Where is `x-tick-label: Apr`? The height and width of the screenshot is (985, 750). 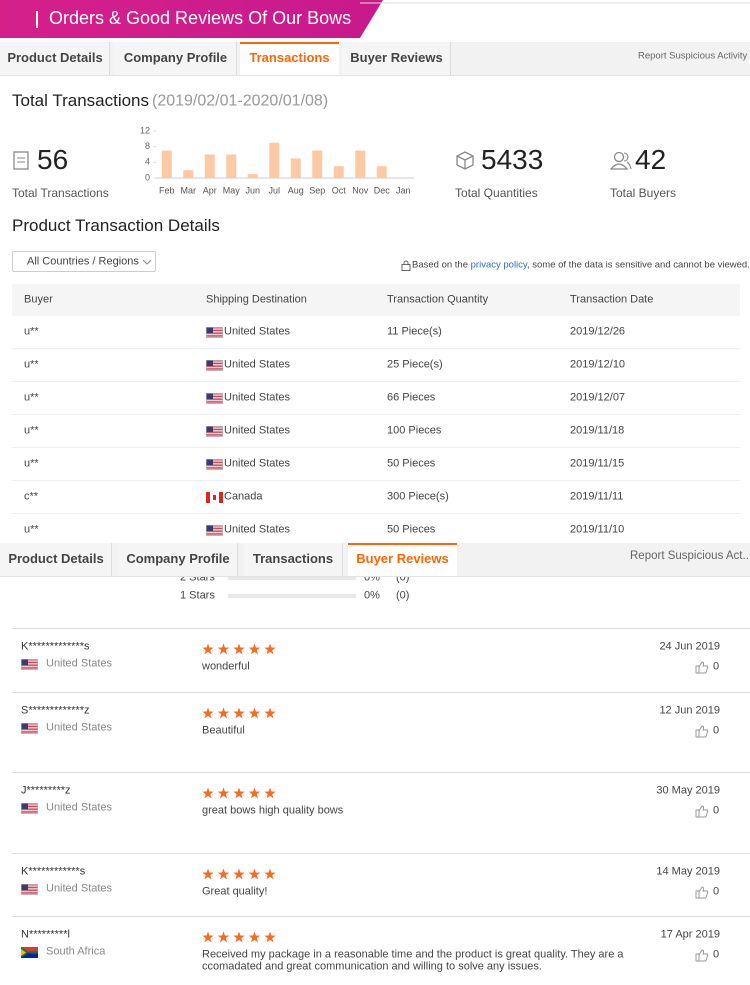
x-tick-label: Apr is located at coordinates (210, 190).